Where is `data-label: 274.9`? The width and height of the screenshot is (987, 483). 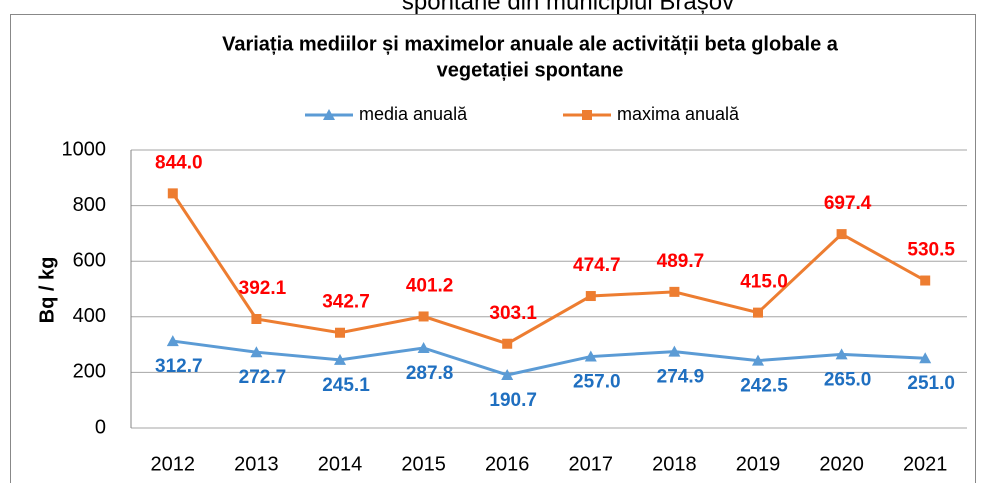 data-label: 274.9 is located at coordinates (681, 377).